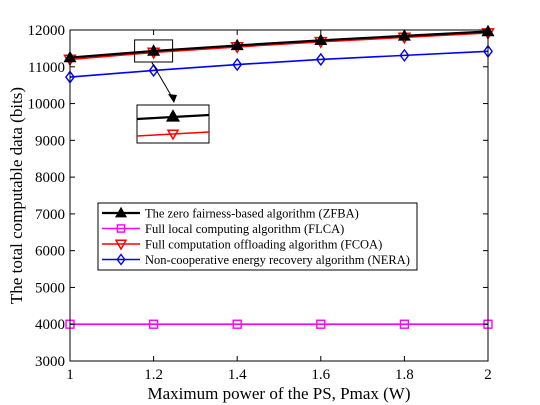 Image resolution: width=540 pixels, height=405 pixels. Describe the element at coordinates (244, 229) in the screenshot. I see `legend-label-1: Full local computing algorithm (FLCA)` at that location.